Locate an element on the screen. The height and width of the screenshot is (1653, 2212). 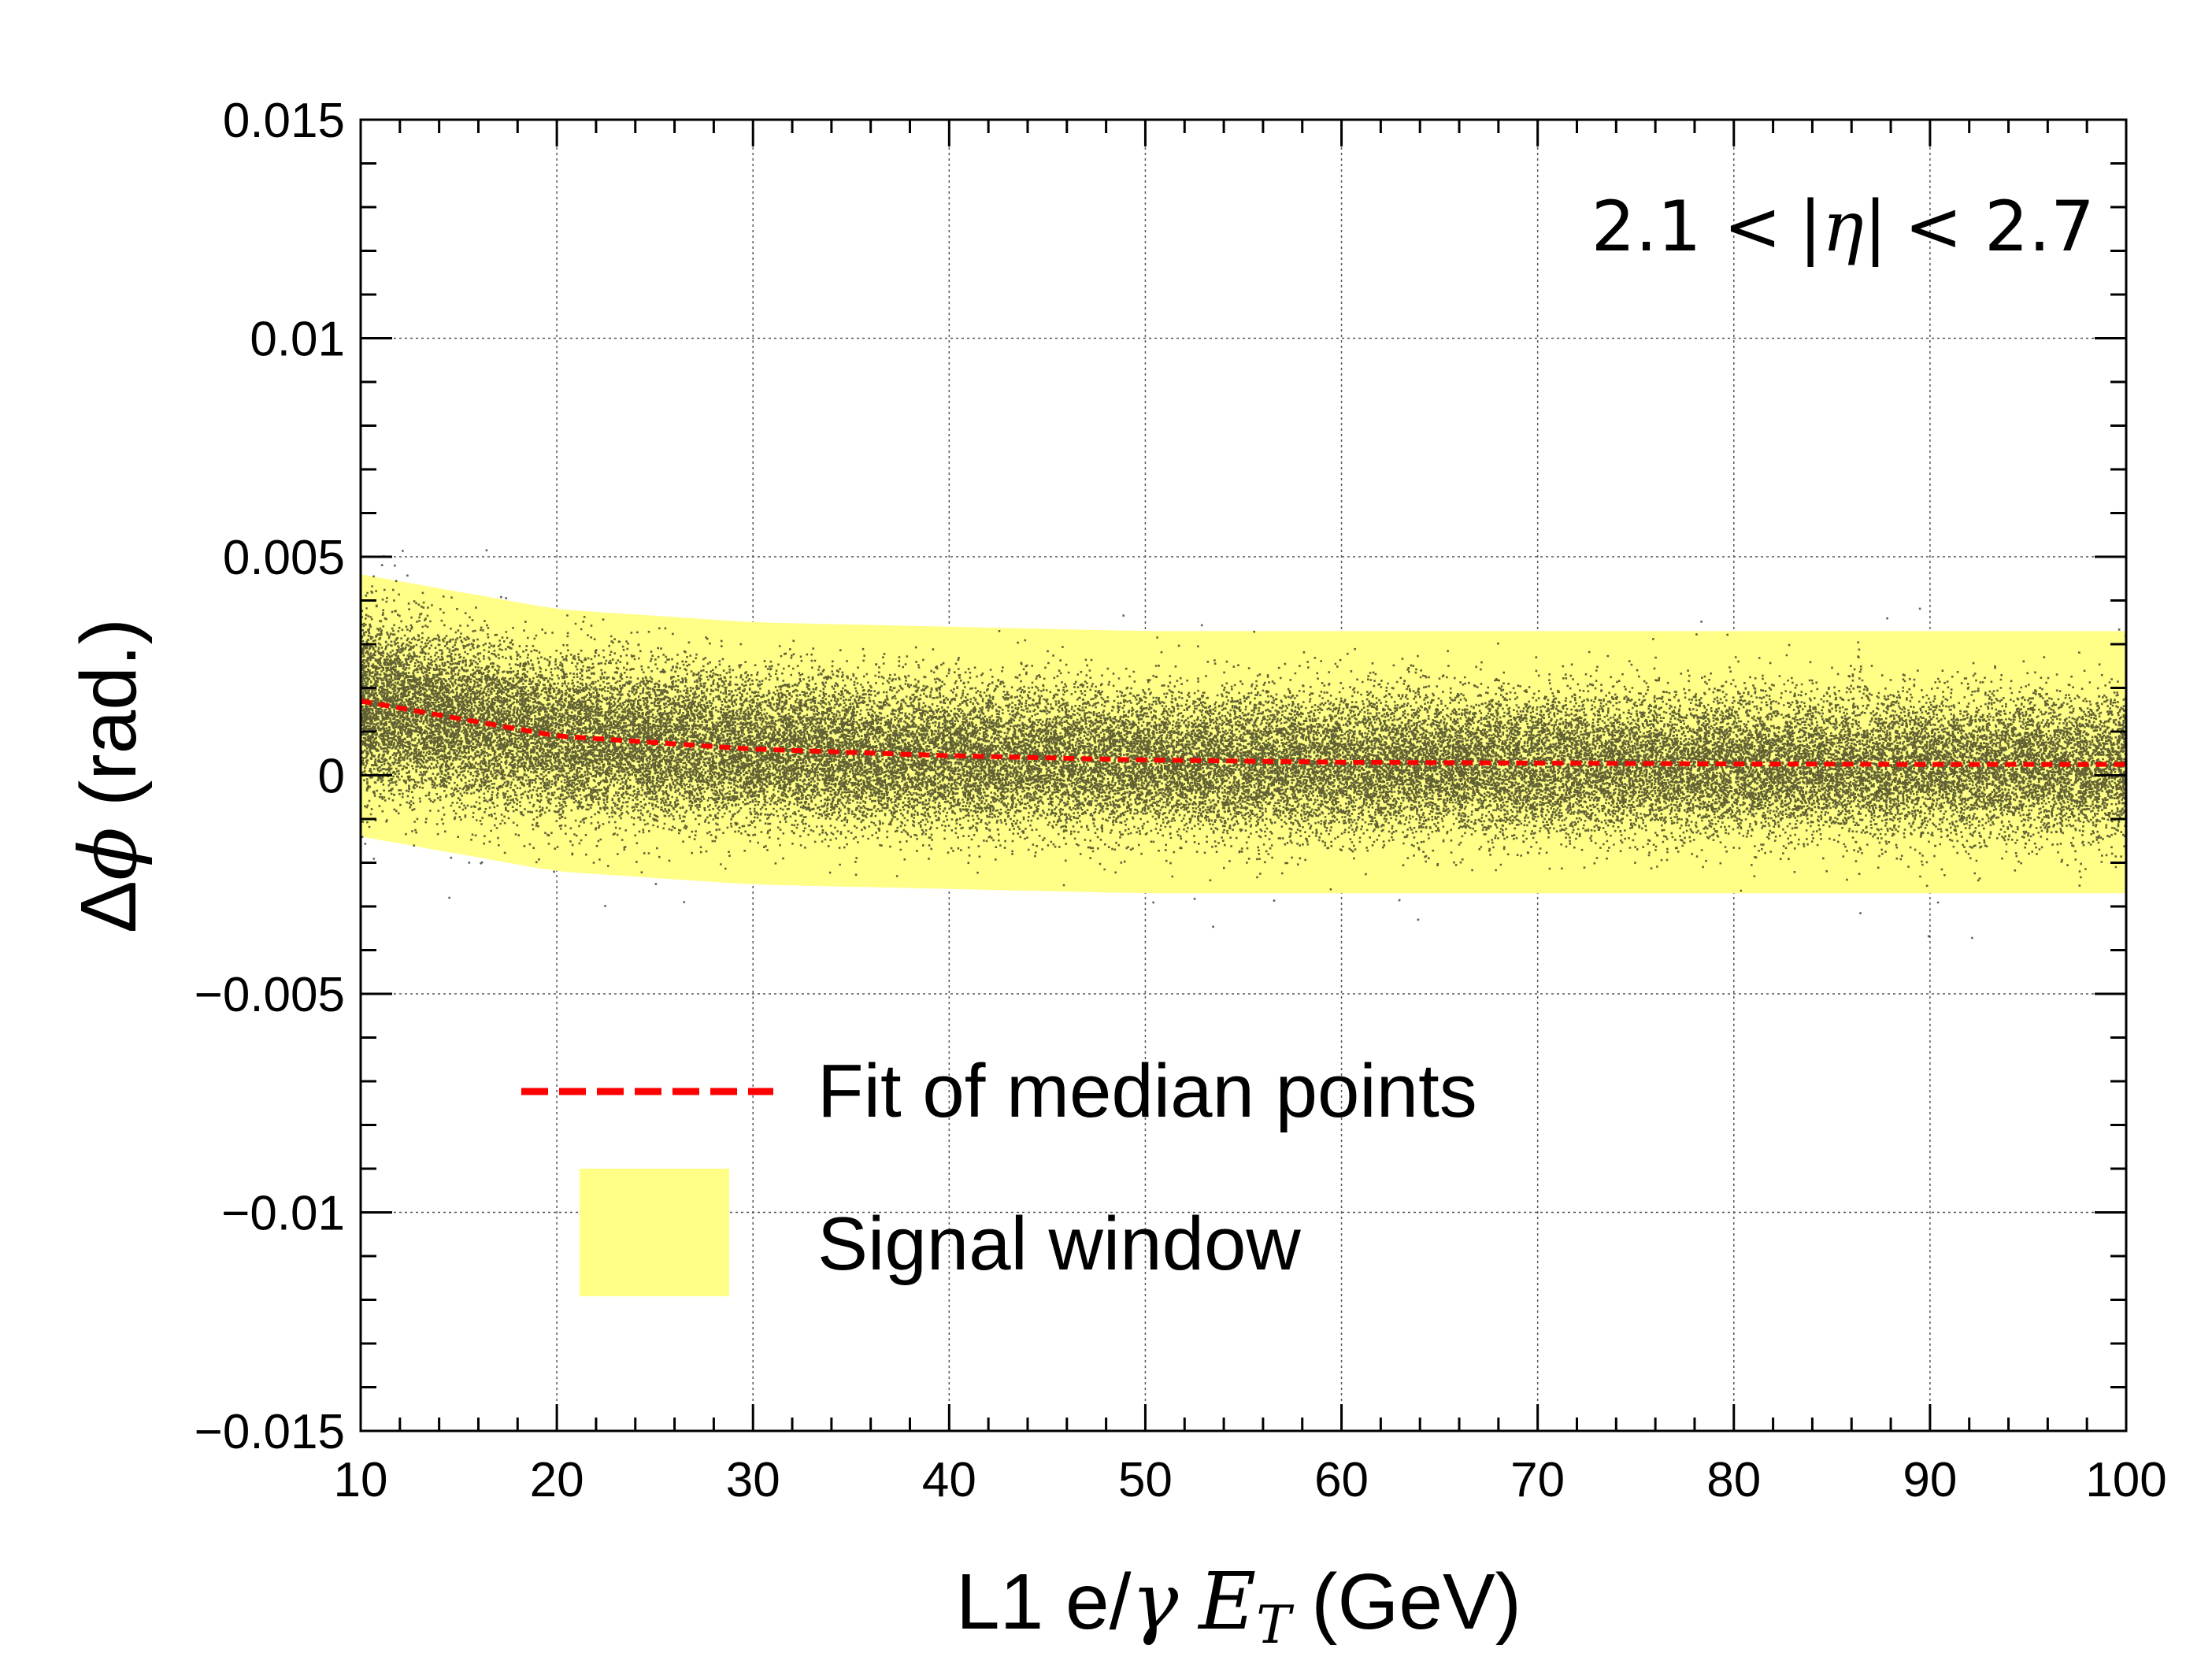
y-tick-label: −0.015 is located at coordinates (270, 1432).